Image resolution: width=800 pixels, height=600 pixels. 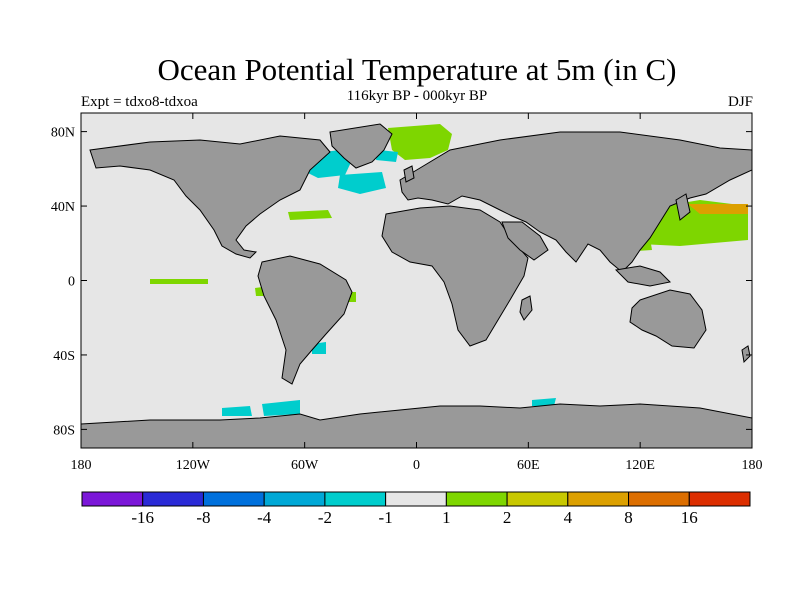 What do you see at coordinates (417, 69) in the screenshot?
I see `map-title: Ocean Potential Temperature at 5m (in C)` at bounding box center [417, 69].